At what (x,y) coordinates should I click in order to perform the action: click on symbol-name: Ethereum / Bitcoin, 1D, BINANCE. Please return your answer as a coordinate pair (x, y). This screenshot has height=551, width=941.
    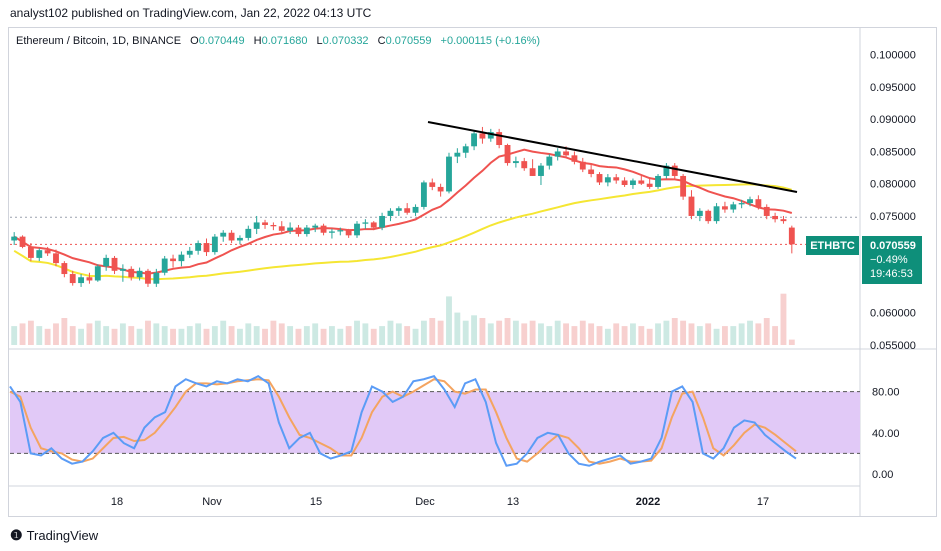
    Looking at the image, I should click on (99, 41).